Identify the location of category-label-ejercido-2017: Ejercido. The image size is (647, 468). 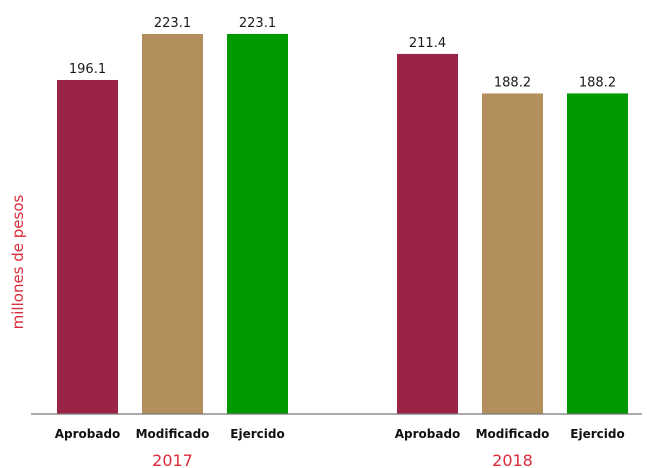
(257, 434).